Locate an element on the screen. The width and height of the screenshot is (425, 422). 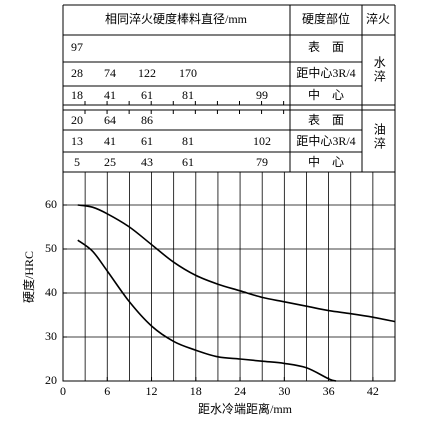
x-tick-label: 0 is located at coordinates (63, 391).